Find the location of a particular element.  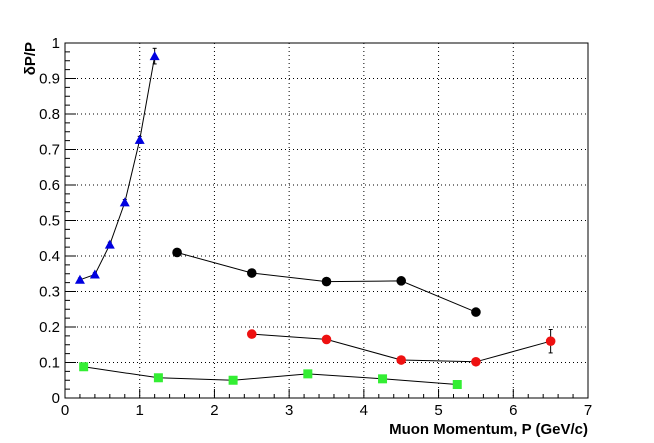

y-tick-label: 0.9 is located at coordinates (49, 79).